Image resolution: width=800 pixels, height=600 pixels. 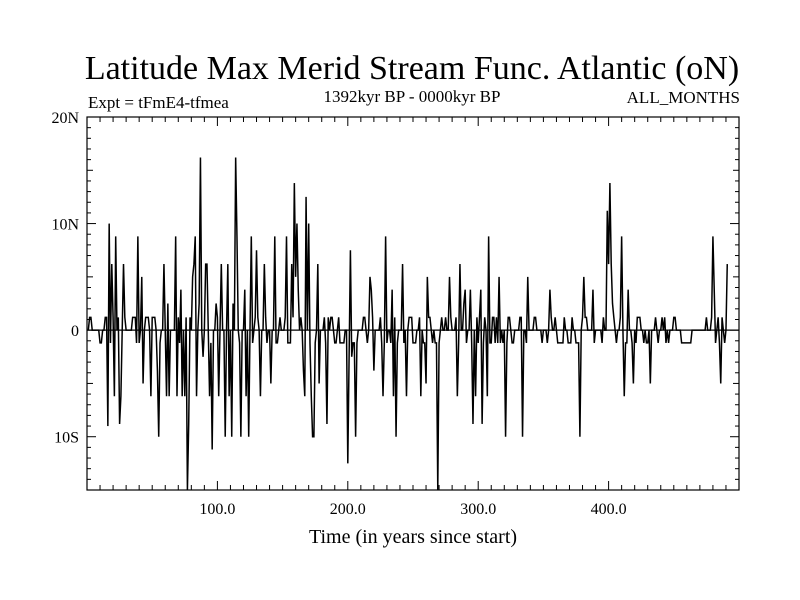 I want to click on x-tick-label: 100.0, so click(x=217, y=509).